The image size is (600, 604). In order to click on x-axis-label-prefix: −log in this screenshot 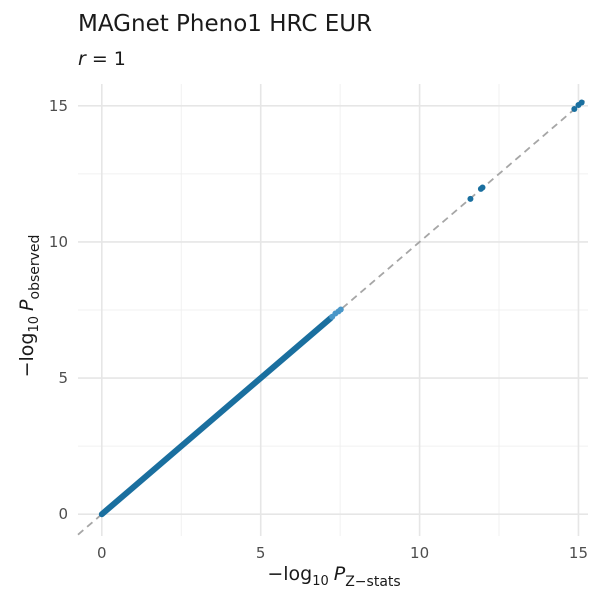, I will do `click(289, 574)`.